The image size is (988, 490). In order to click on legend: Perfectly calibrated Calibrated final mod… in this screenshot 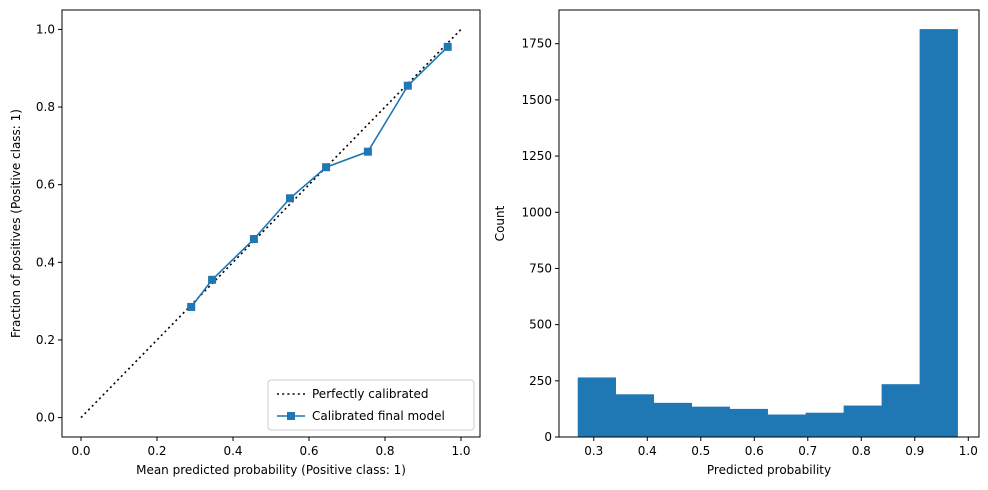, I will do `click(371, 405)`.